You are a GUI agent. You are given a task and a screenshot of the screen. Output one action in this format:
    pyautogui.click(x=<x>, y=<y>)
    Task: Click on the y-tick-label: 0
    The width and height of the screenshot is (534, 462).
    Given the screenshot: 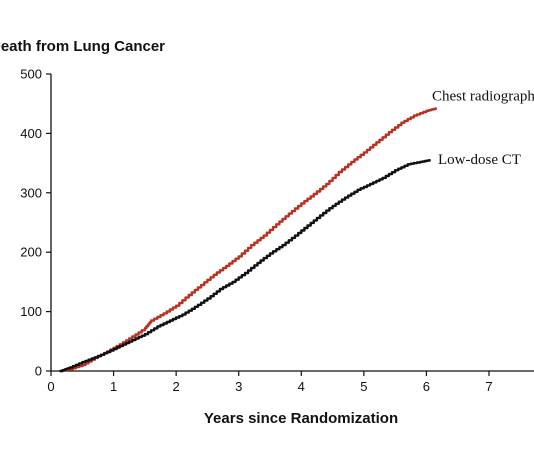 What is the action you would take?
    pyautogui.click(x=38, y=371)
    